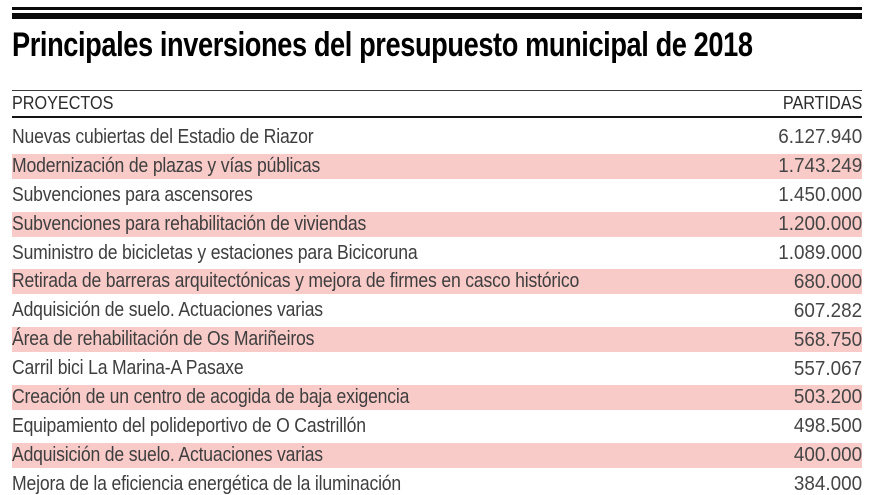 Image resolution: width=880 pixels, height=495 pixels. Describe the element at coordinates (820, 166) in the screenshot. I see `amount-value: 1.743.249` at that location.